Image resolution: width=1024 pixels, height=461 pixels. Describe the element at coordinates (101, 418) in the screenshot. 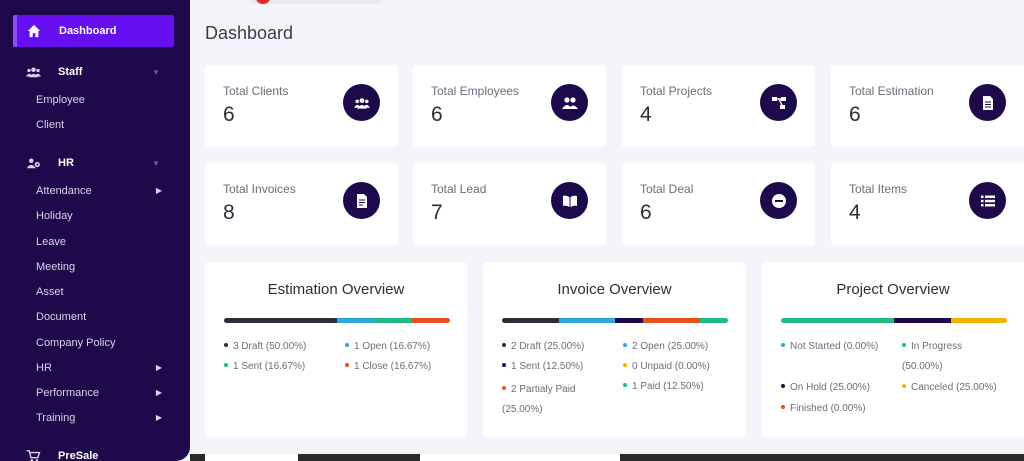

I see `sidebar-item-training: Training ▶` at that location.